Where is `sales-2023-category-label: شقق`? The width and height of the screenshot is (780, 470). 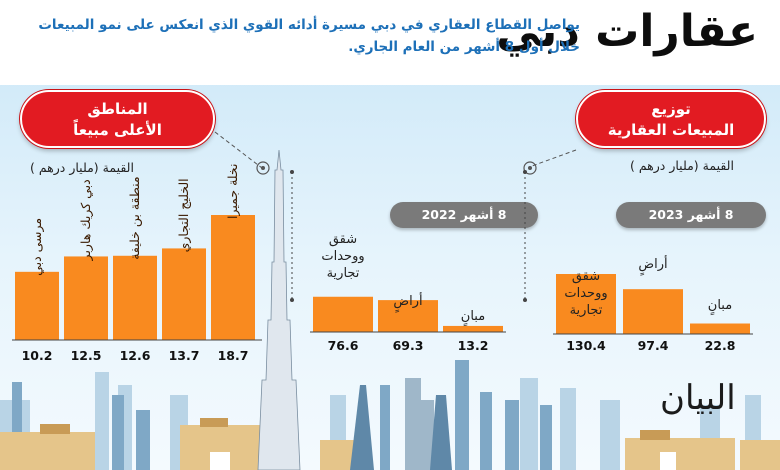 sales-2023-category-label: شقق is located at coordinates (586, 276).